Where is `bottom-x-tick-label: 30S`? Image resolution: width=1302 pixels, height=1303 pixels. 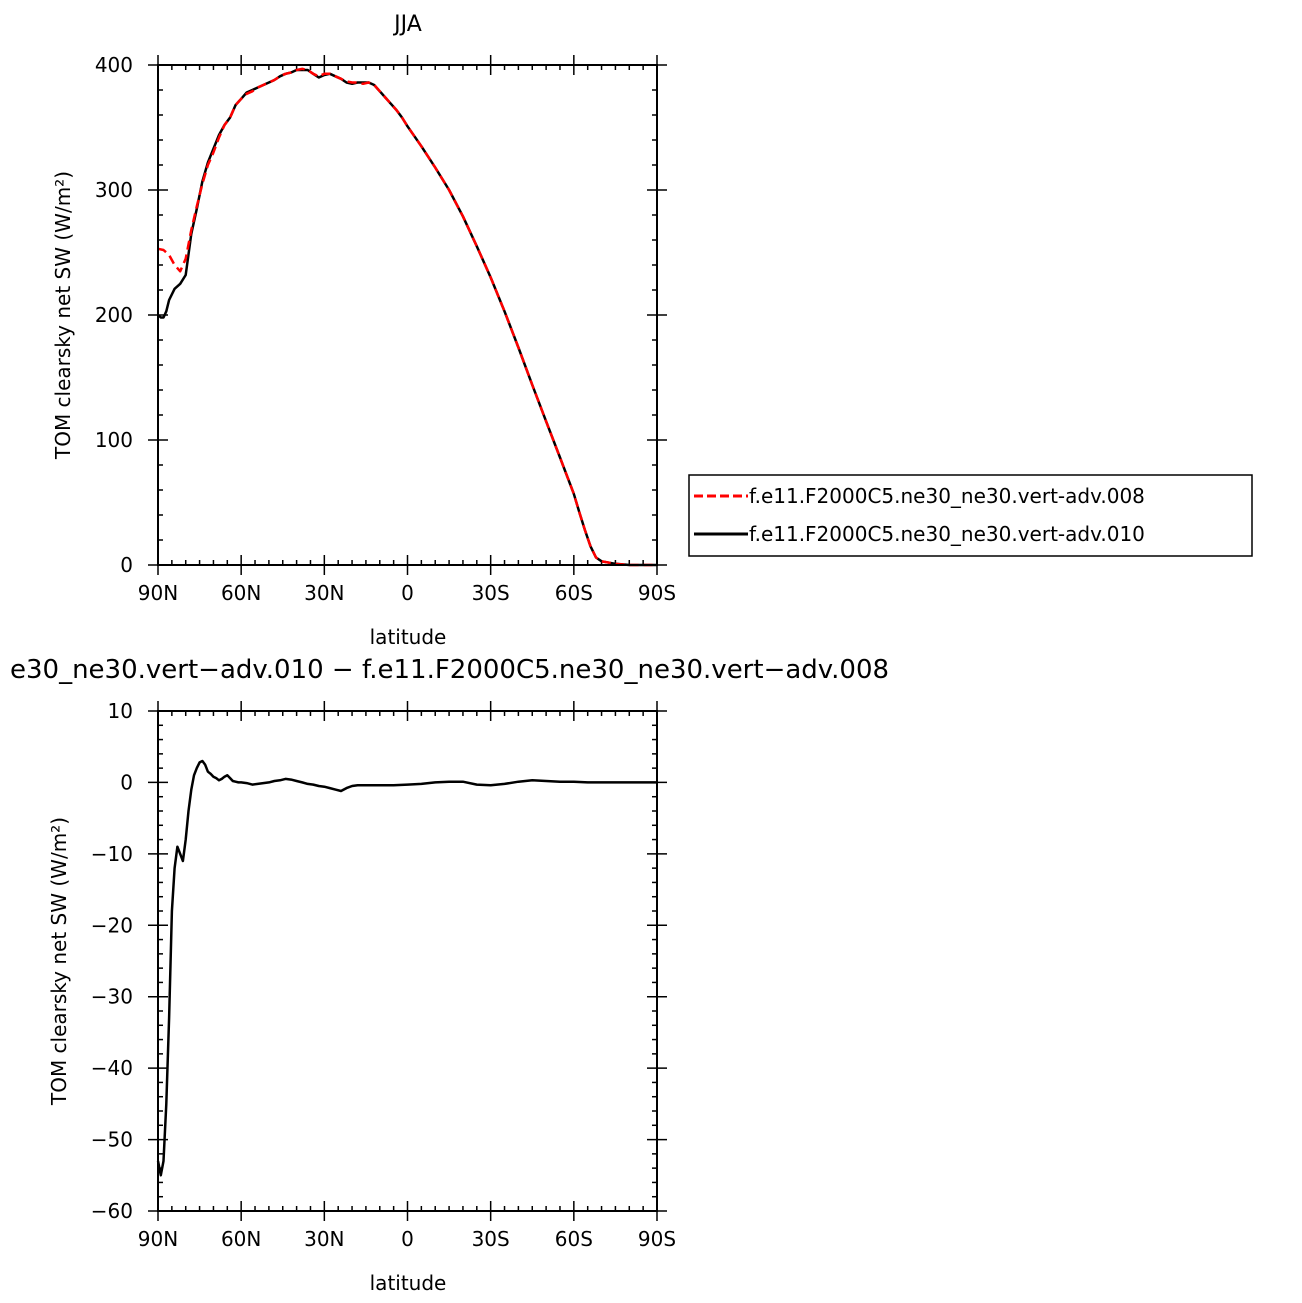 bottom-x-tick-label: 30S is located at coordinates (491, 1239).